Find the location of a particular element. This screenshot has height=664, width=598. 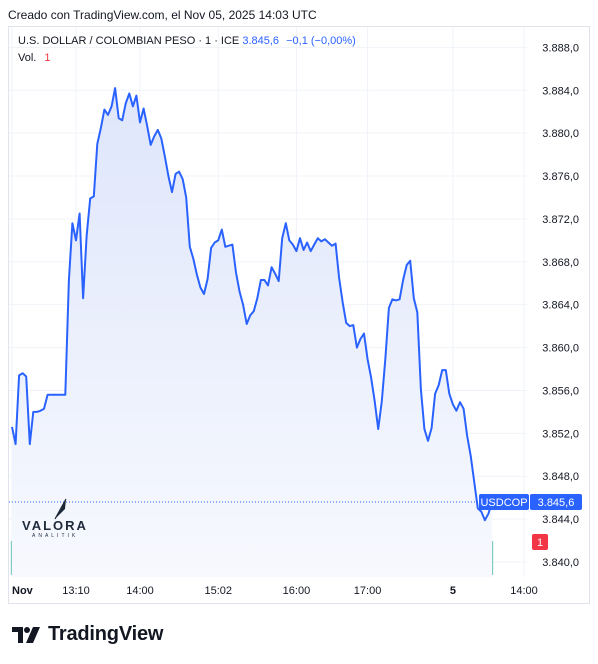

x-tick-label: Nov is located at coordinates (23, 591).